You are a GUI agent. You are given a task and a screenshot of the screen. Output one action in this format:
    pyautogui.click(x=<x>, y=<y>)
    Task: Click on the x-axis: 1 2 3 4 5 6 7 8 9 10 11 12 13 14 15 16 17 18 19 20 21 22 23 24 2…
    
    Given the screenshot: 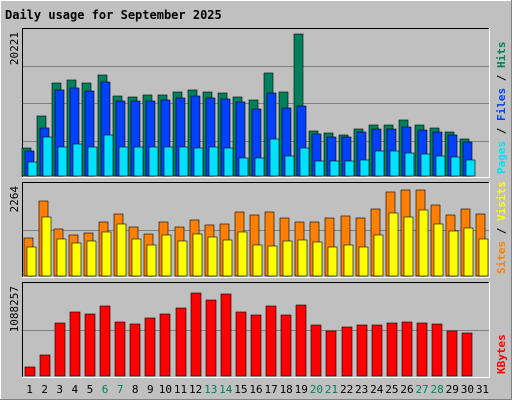 What is the action you would take?
    pyautogui.click(x=257, y=389)
    